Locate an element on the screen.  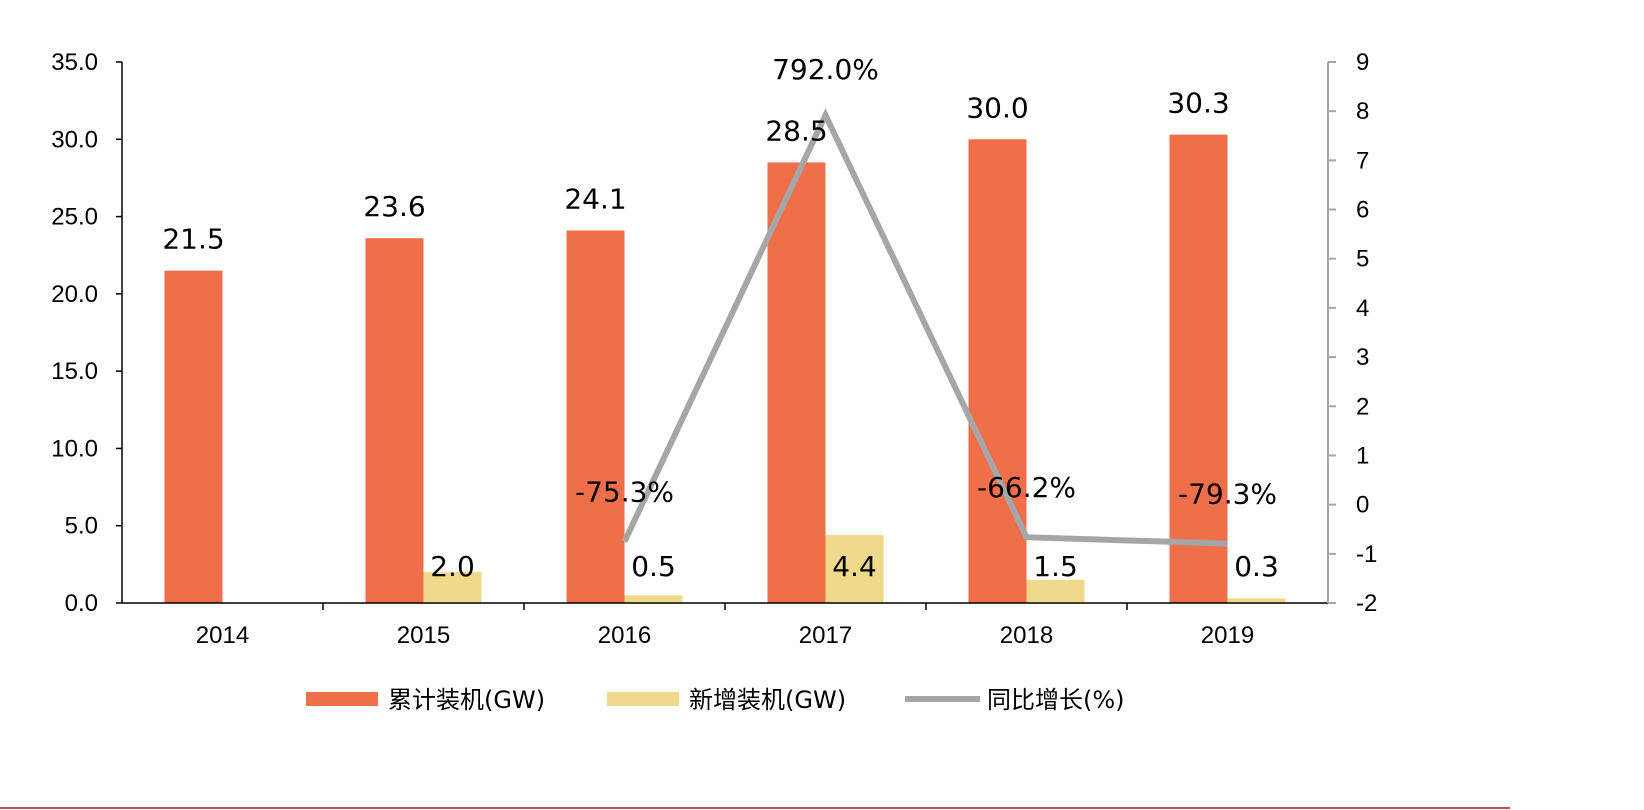
right-tick-label: 2 is located at coordinates (1362, 406).